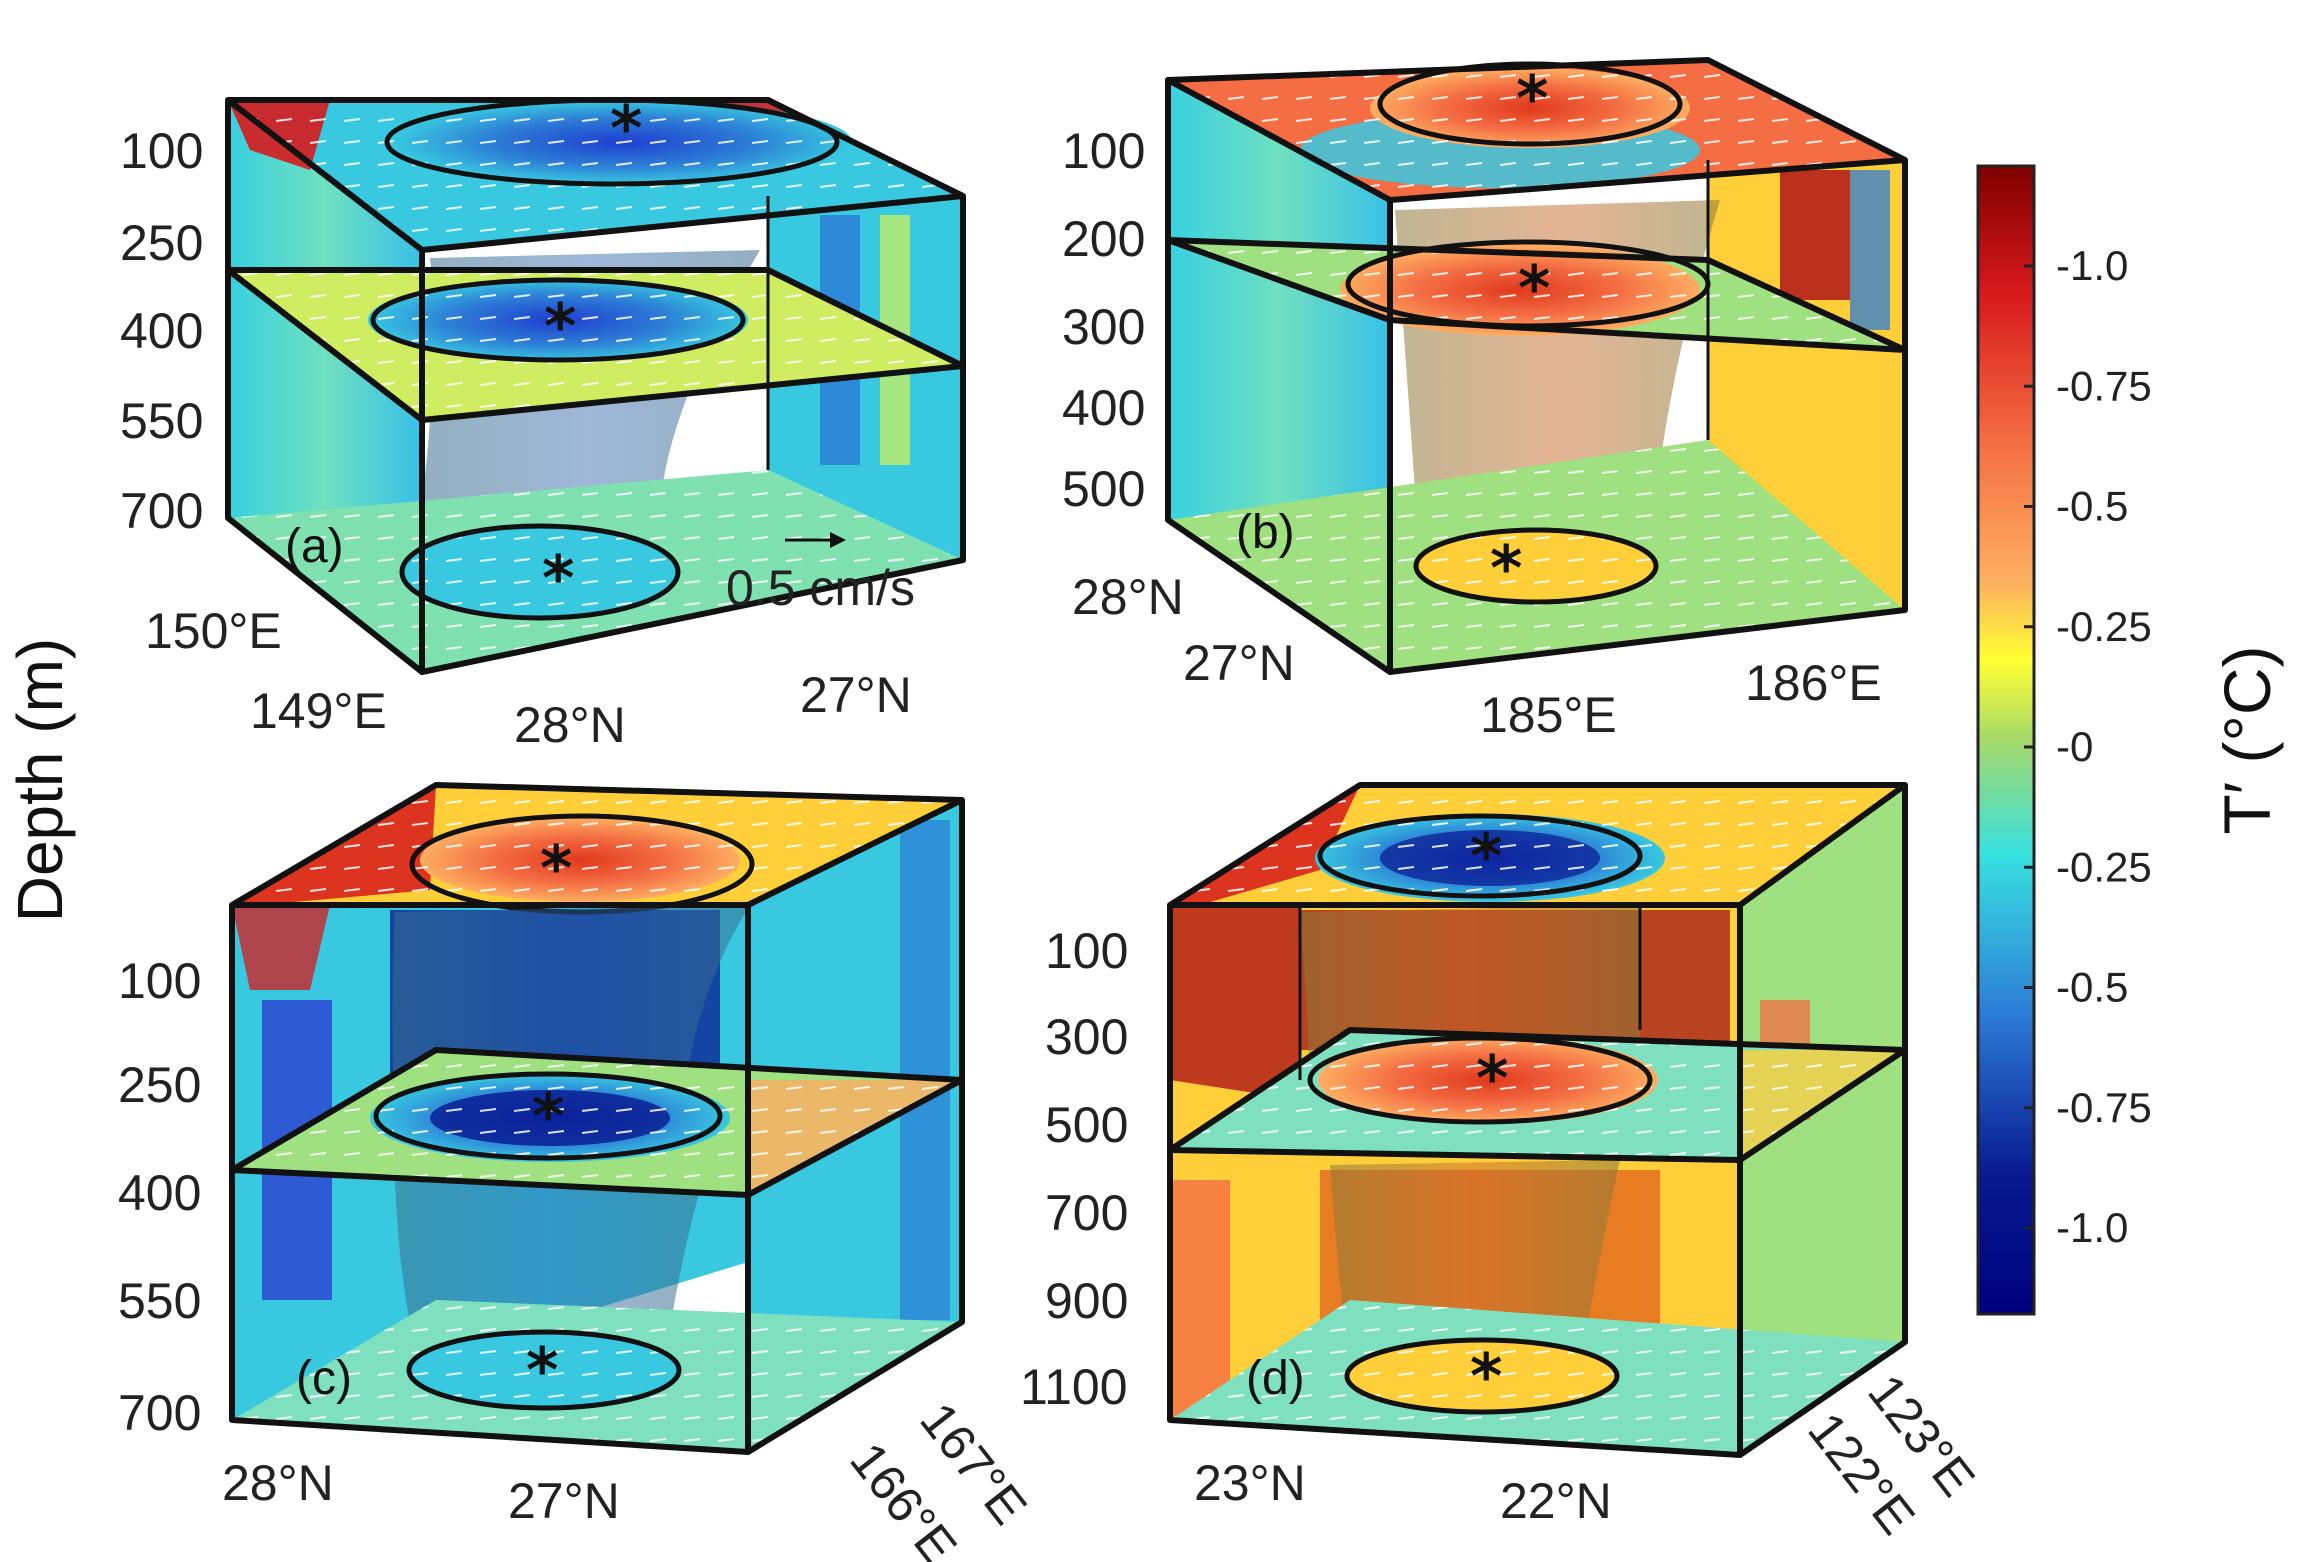 This screenshot has height=1562, width=2303. What do you see at coordinates (2247, 739) in the screenshot?
I see `colorbar-title: T′ (°C)` at bounding box center [2247, 739].